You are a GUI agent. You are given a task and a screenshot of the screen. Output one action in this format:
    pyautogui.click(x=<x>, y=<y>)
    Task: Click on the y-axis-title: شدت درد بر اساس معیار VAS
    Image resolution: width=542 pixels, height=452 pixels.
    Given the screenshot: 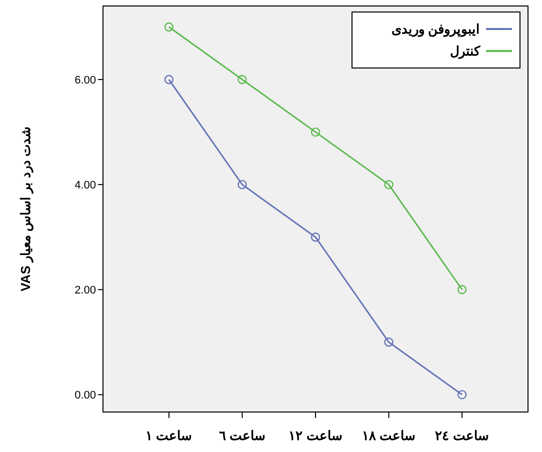 What is the action you would take?
    pyautogui.click(x=26, y=209)
    